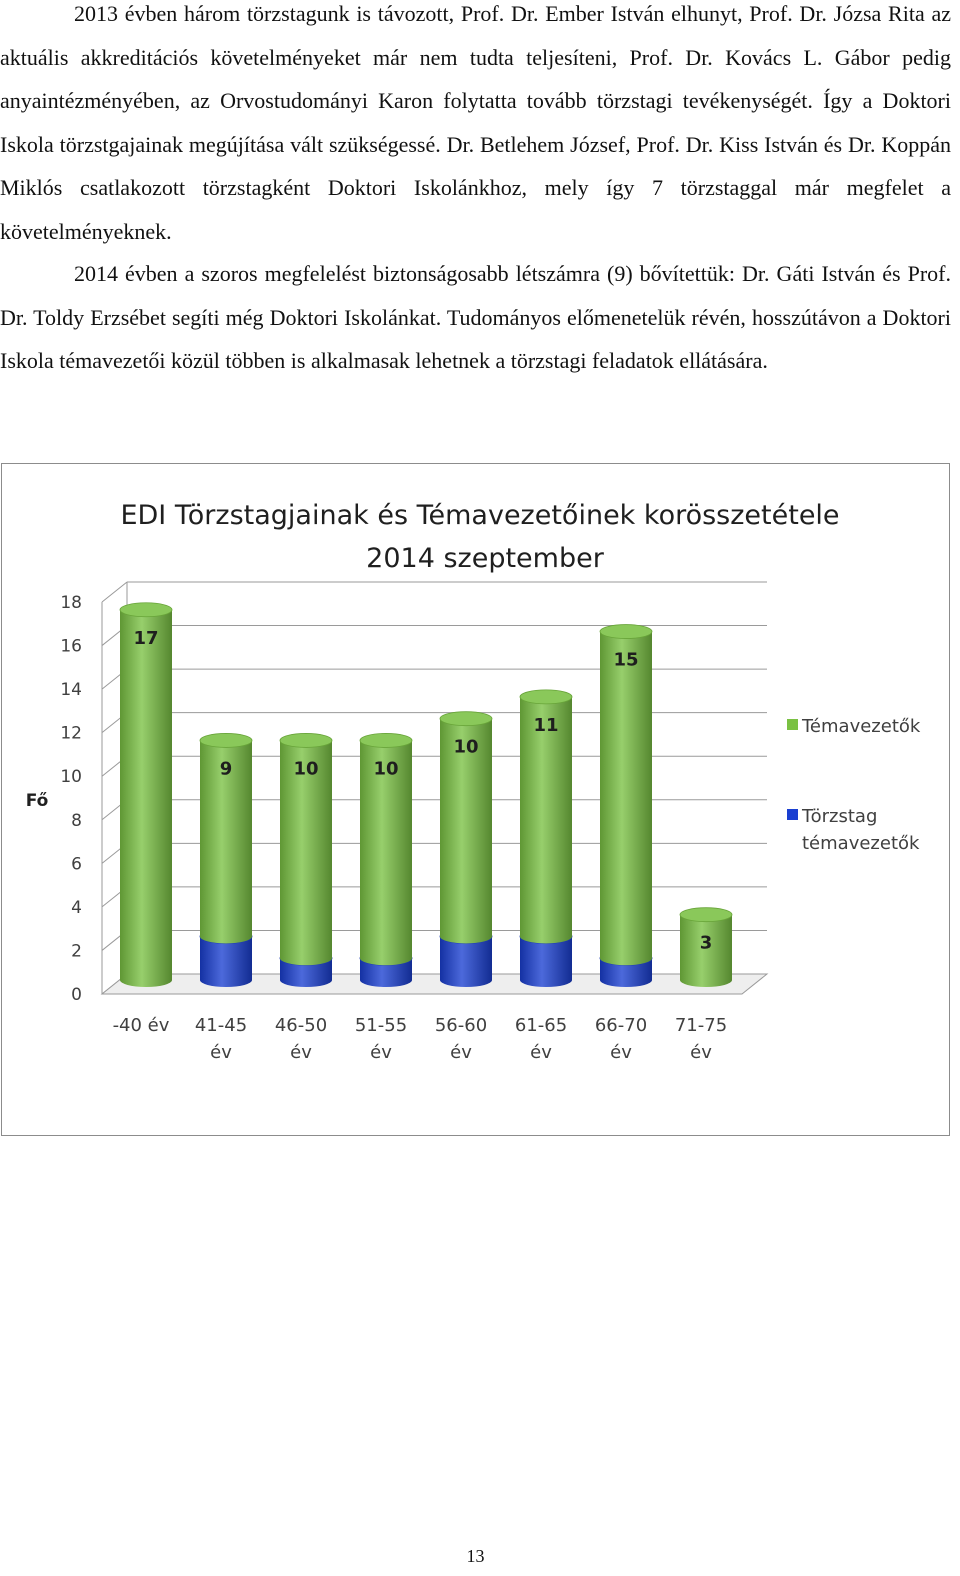 Image resolution: width=960 pixels, height=1576 pixels. What do you see at coordinates (71, 647) in the screenshot?
I see `y-tick-label: 16` at bounding box center [71, 647].